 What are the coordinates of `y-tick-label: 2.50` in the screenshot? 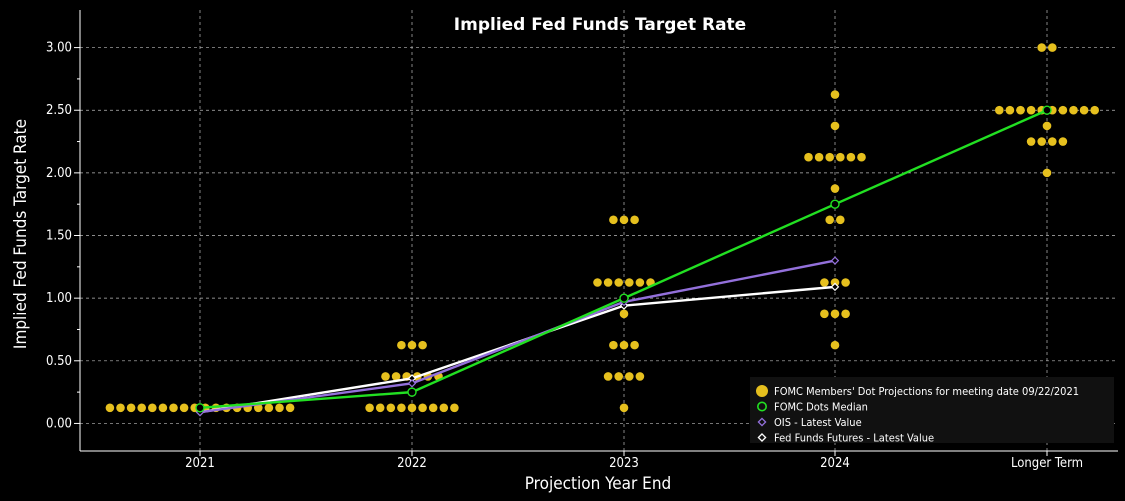 It's located at (59, 110).